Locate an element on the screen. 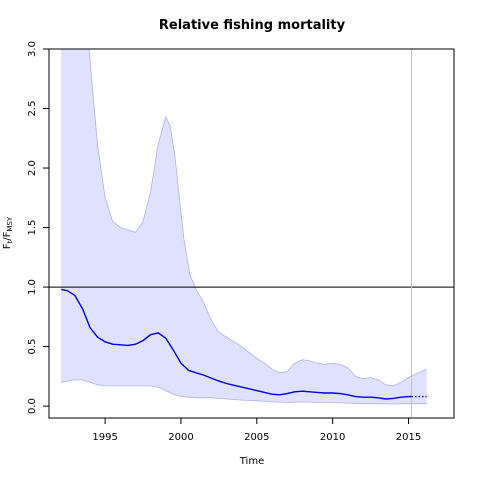  svg-text: Ft/FMSY is located at coordinates (8, 232).